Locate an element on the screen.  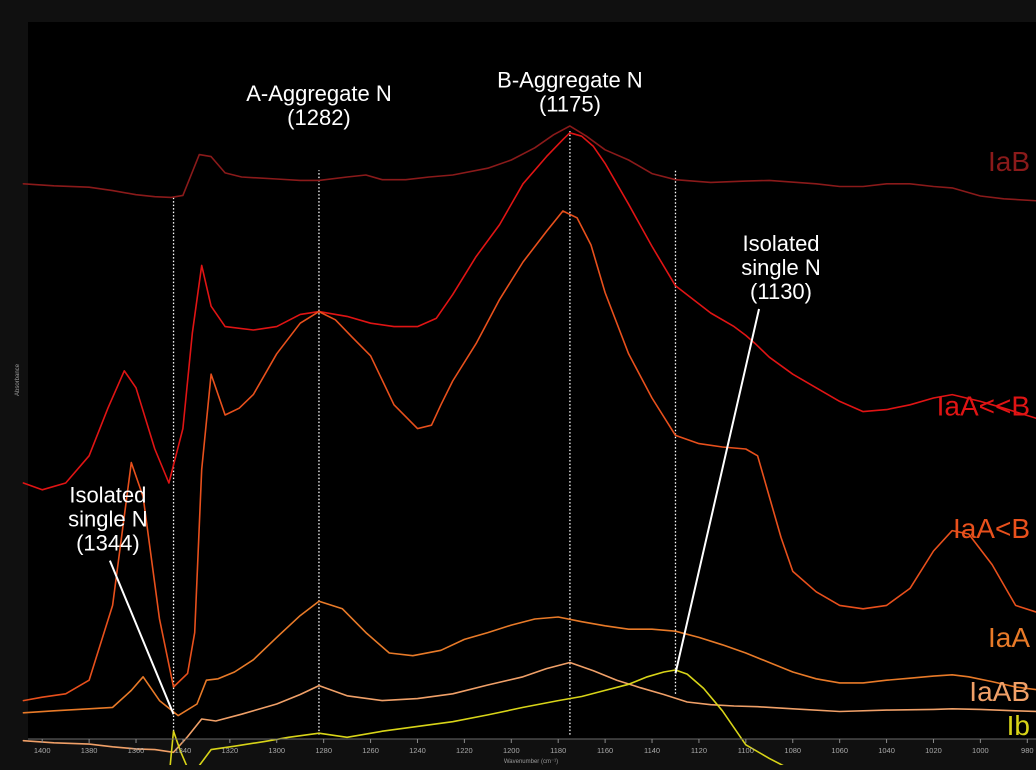
x-tick-label: 1380 is located at coordinates (89, 750).